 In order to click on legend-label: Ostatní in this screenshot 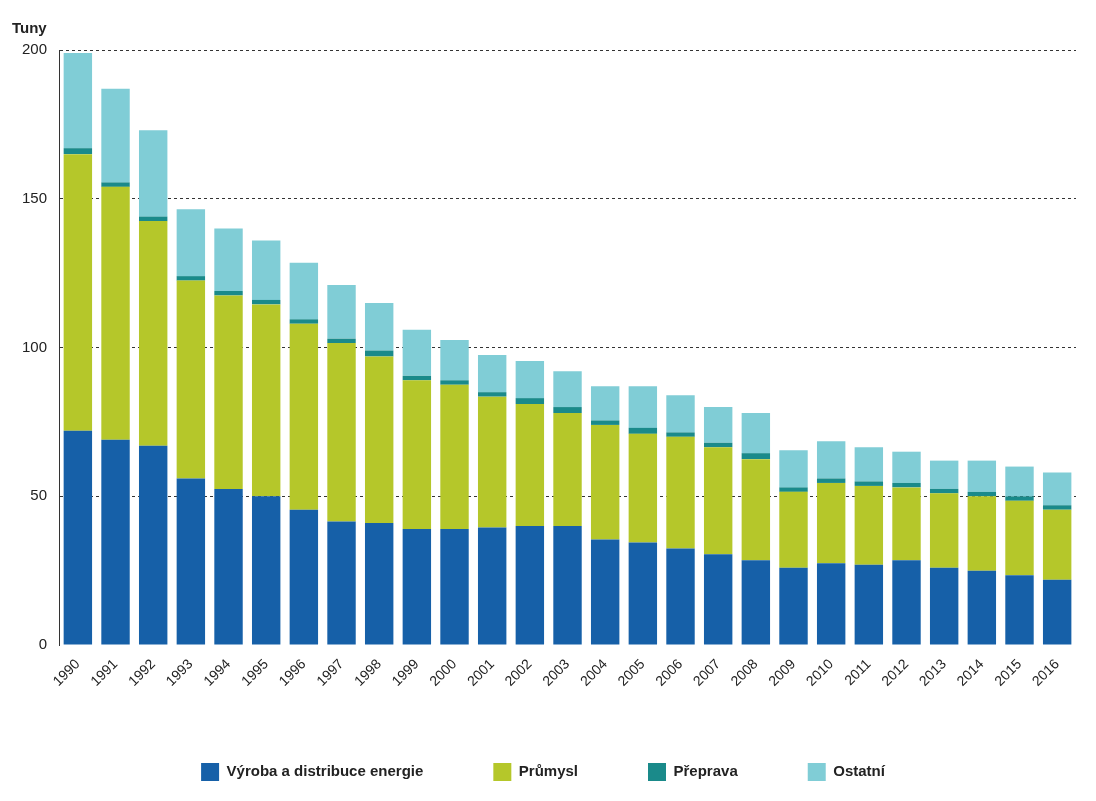, I will do `click(859, 771)`.